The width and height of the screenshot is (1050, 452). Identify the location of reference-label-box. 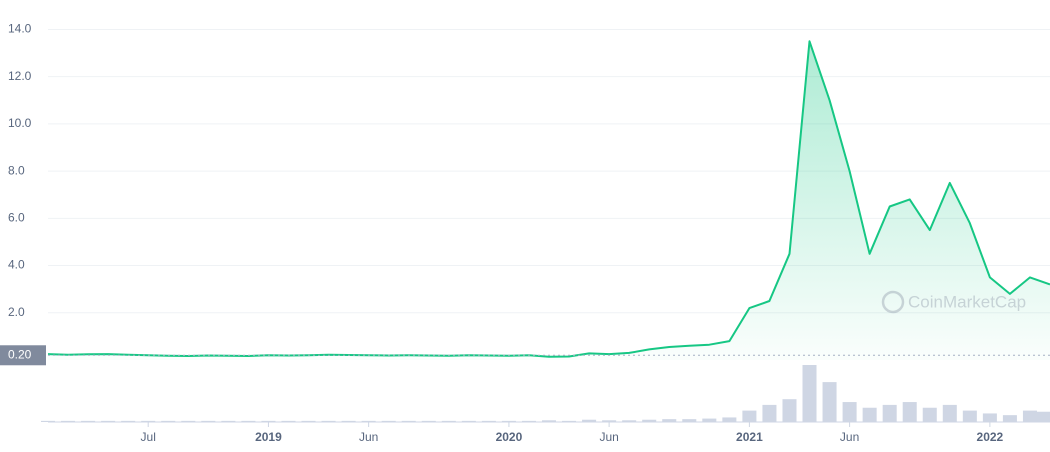
(23, 355).